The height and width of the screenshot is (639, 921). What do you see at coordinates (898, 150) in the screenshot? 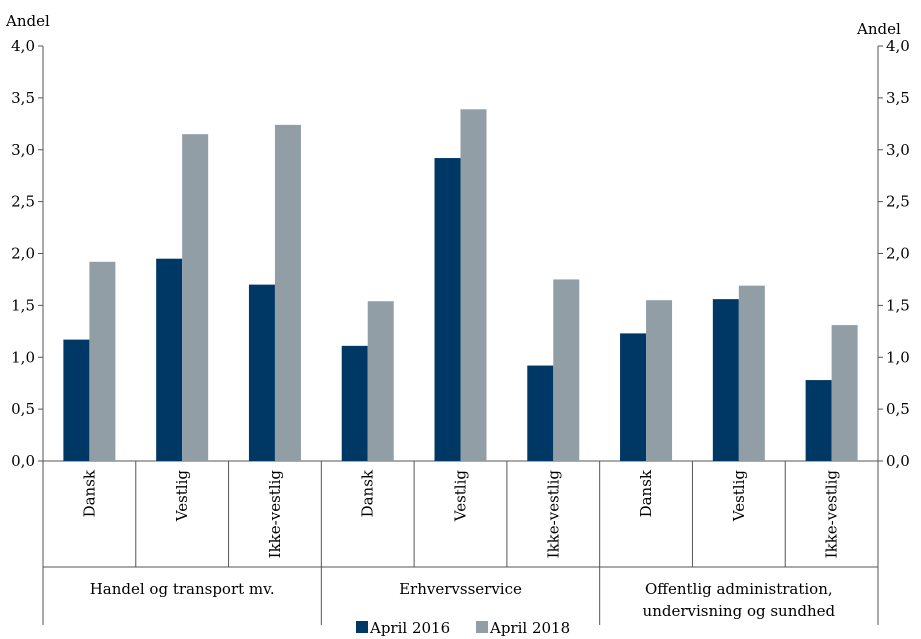
I see `y-tick-label-right: 3,0` at bounding box center [898, 150].